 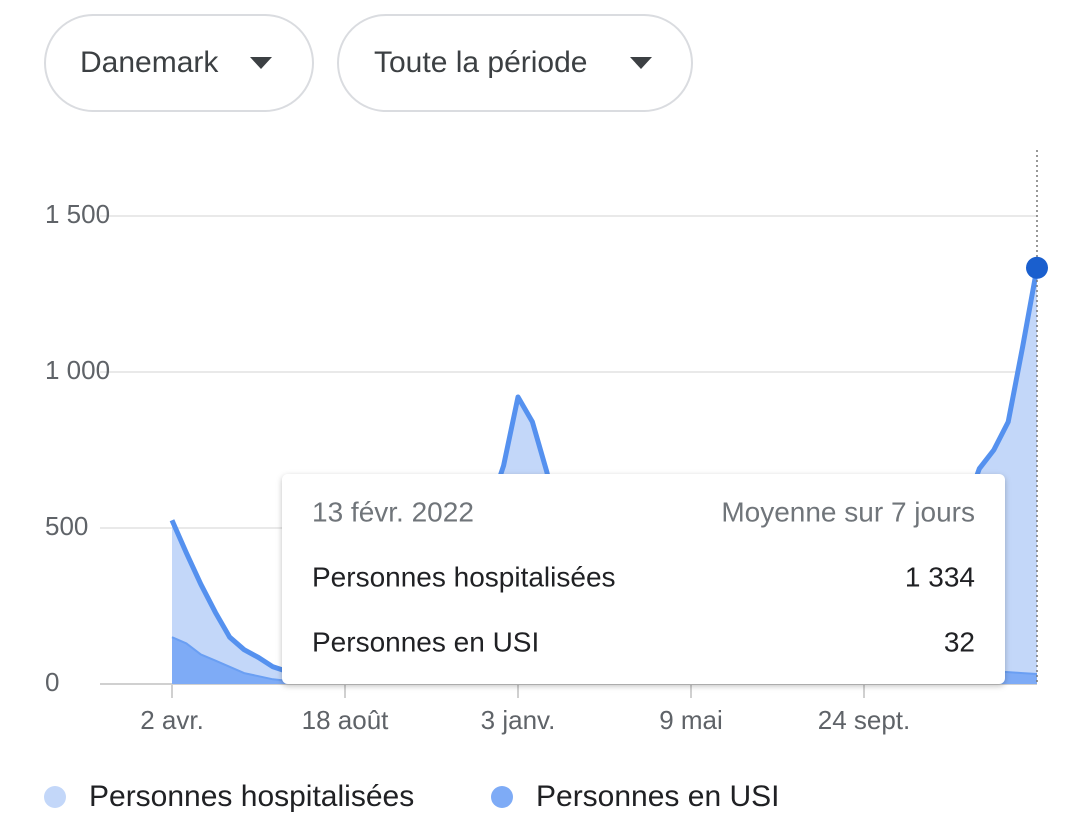 What do you see at coordinates (848, 511) in the screenshot?
I see `tooltip-note: Moyenne sur 7 jours` at bounding box center [848, 511].